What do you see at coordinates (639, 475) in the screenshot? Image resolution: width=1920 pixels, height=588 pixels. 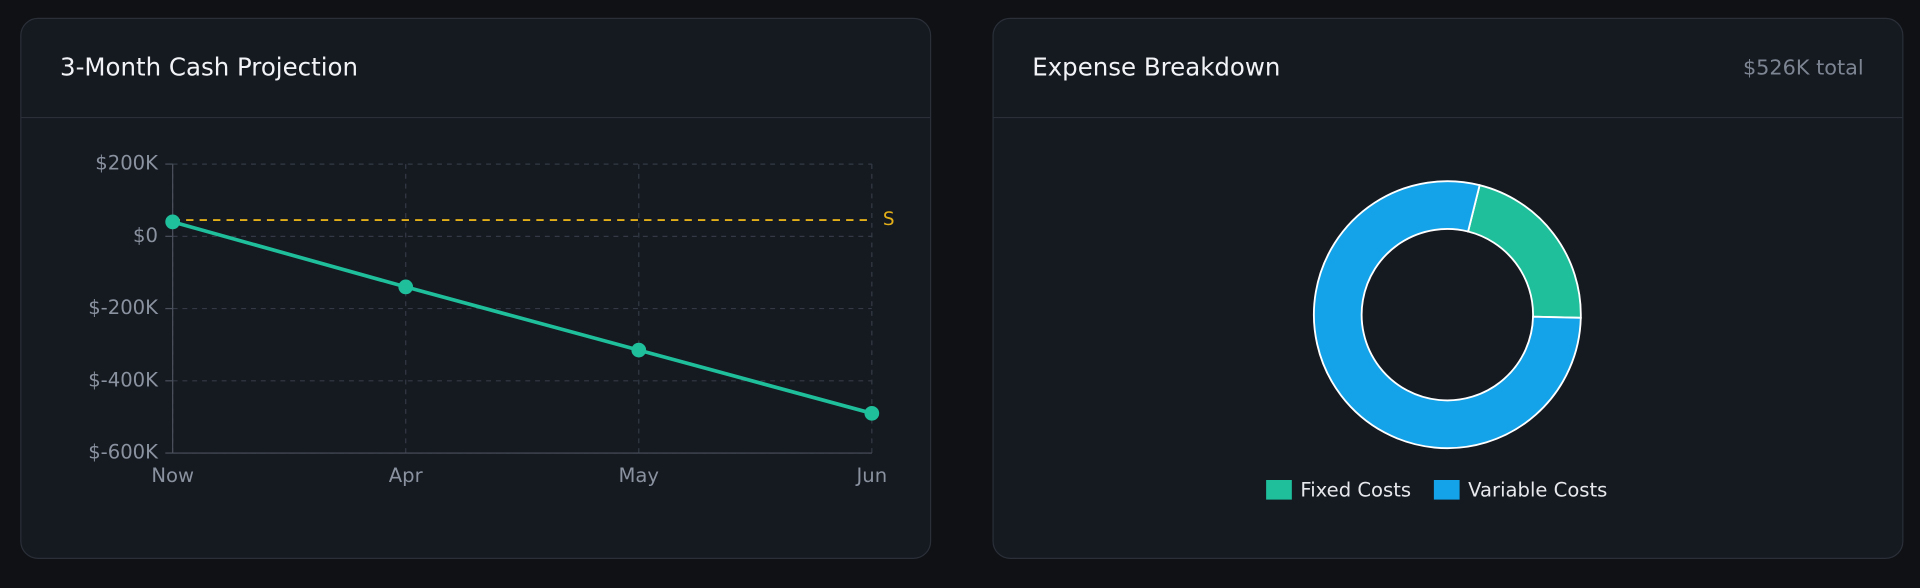 I see `x-tick-label: May` at bounding box center [639, 475].